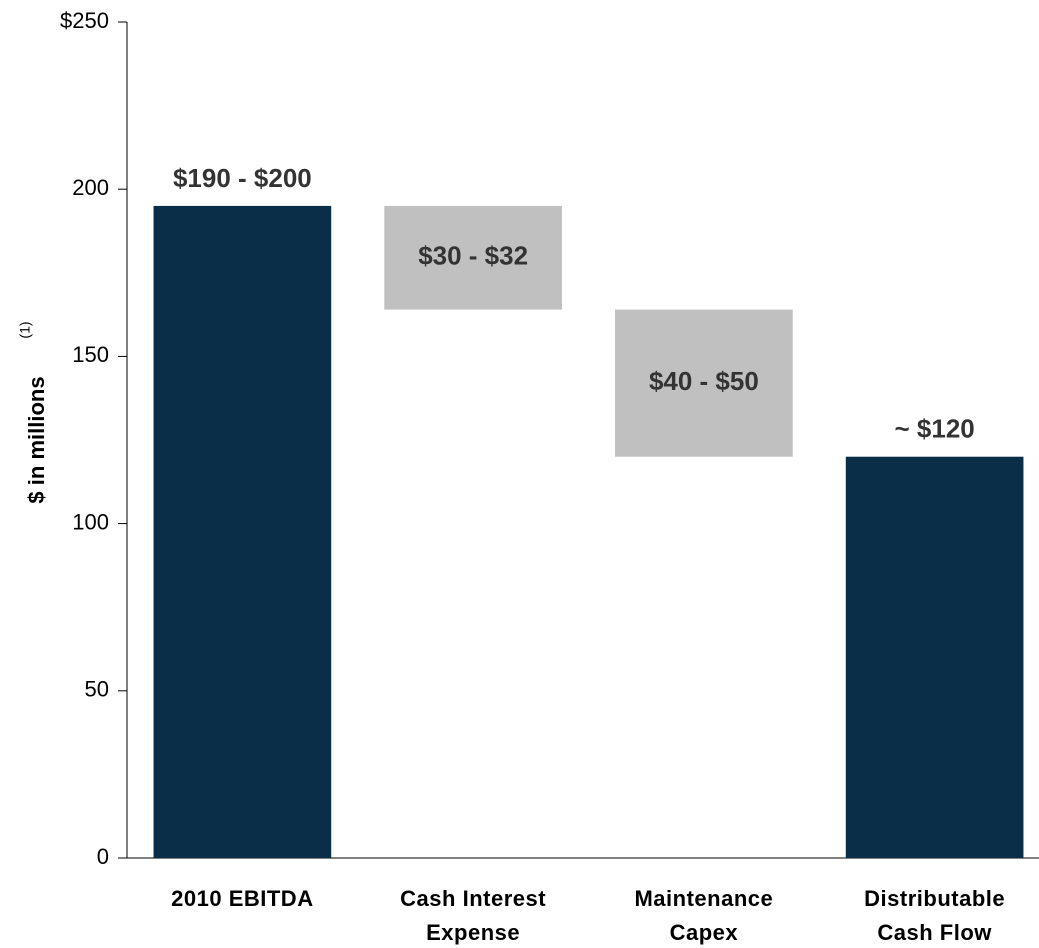 This screenshot has width=1039, height=948. I want to click on x-tick-label: Cash Flow, so click(934, 932).